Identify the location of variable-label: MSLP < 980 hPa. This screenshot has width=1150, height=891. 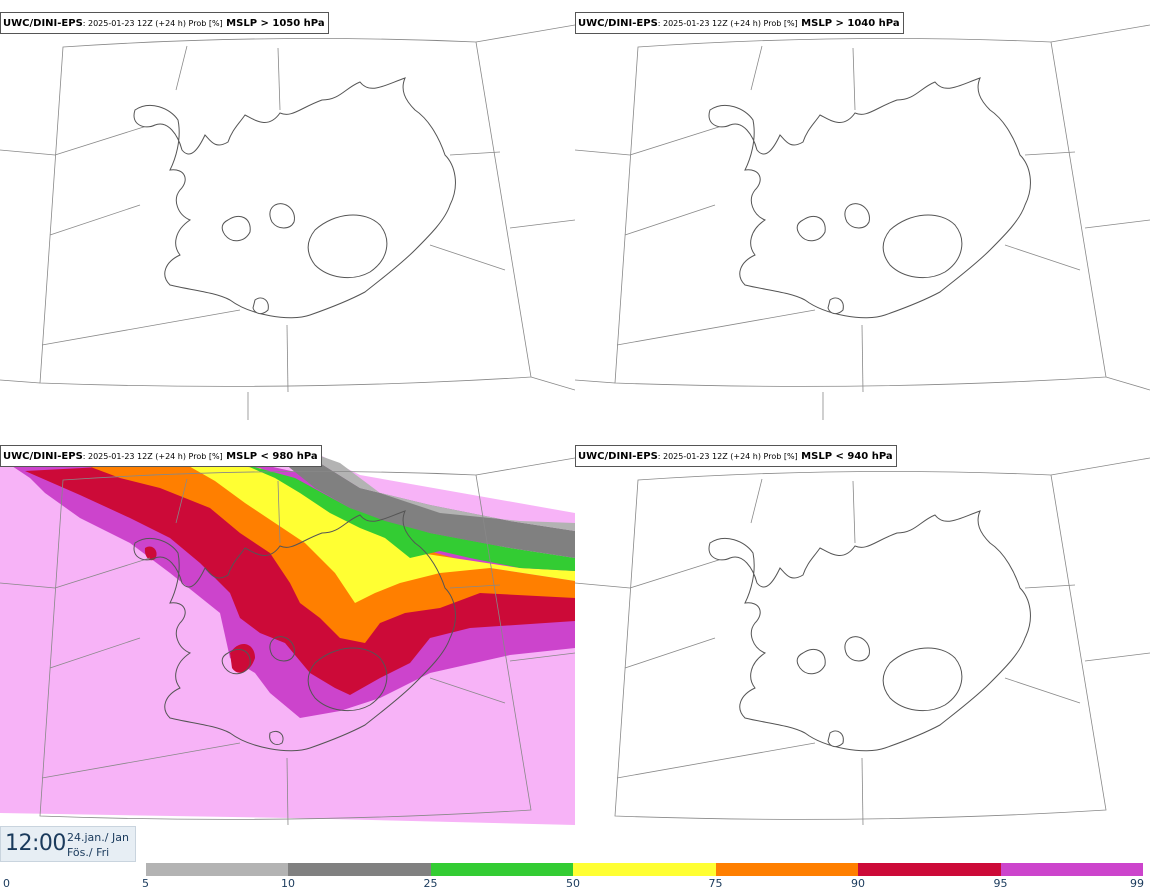
(270, 456).